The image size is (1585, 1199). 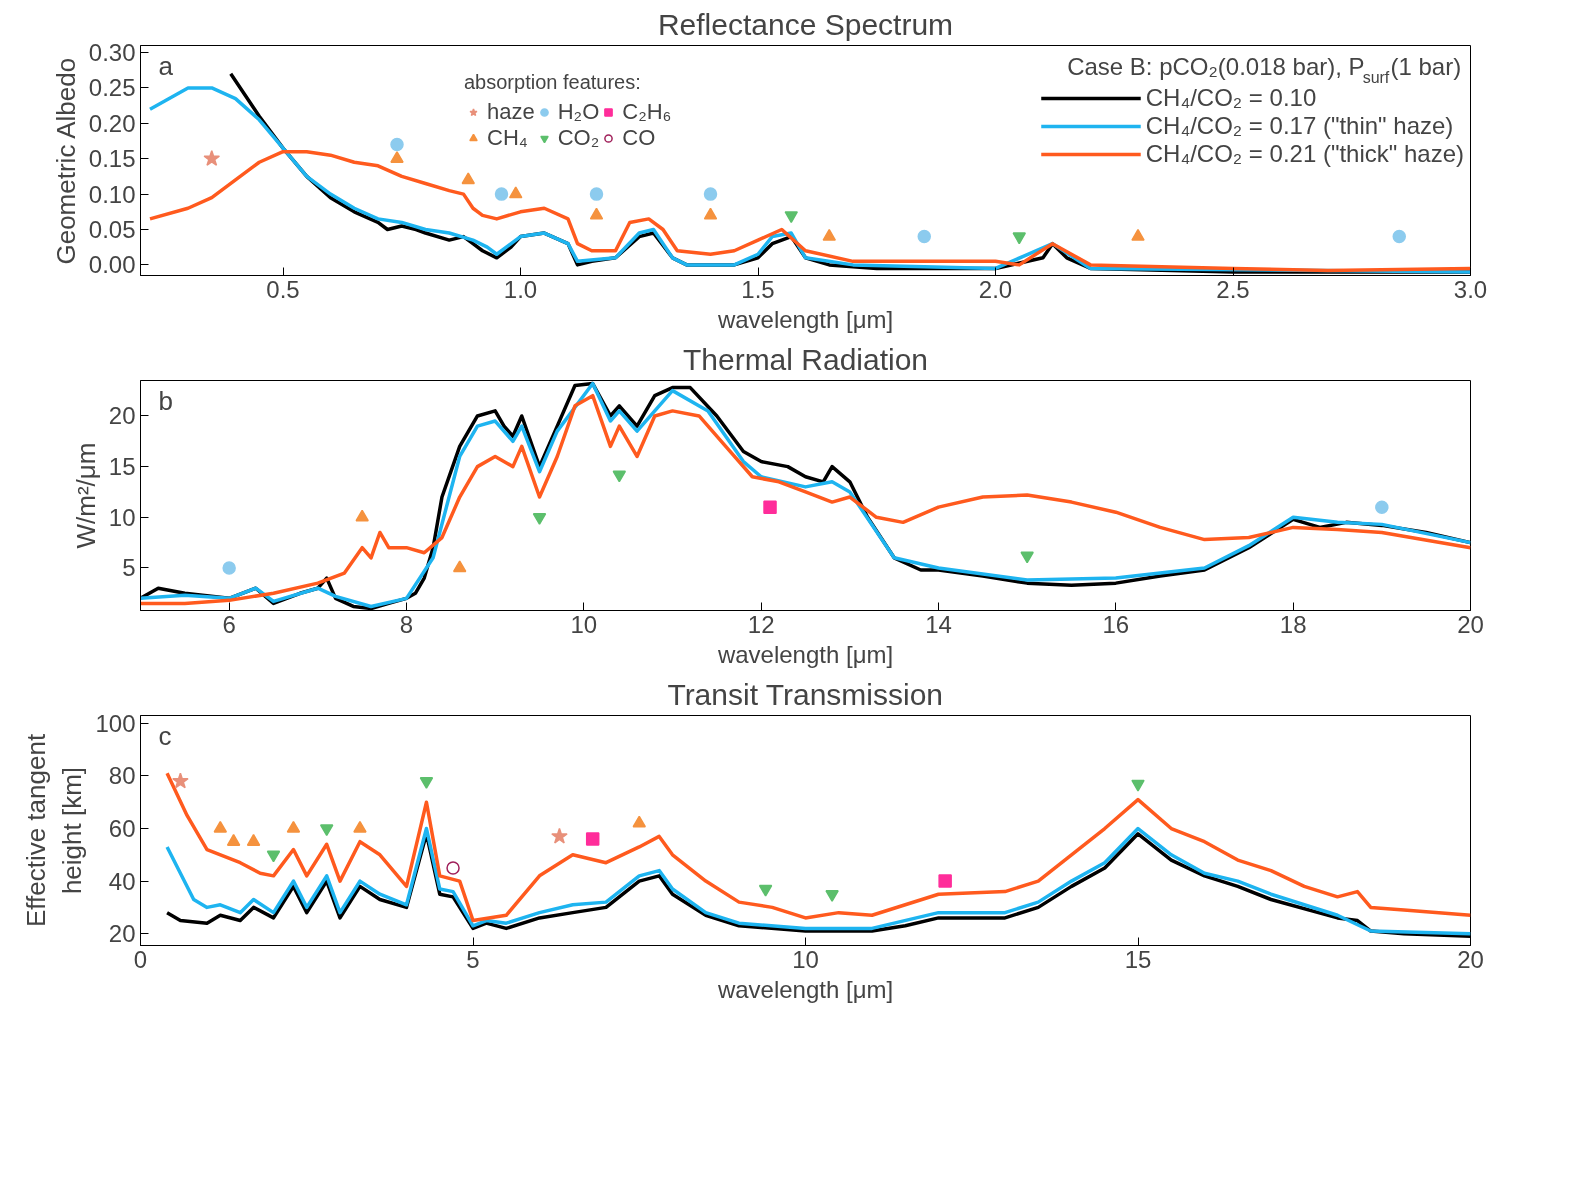 I want to click on x-tick-label: 0.5, so click(x=283, y=289).